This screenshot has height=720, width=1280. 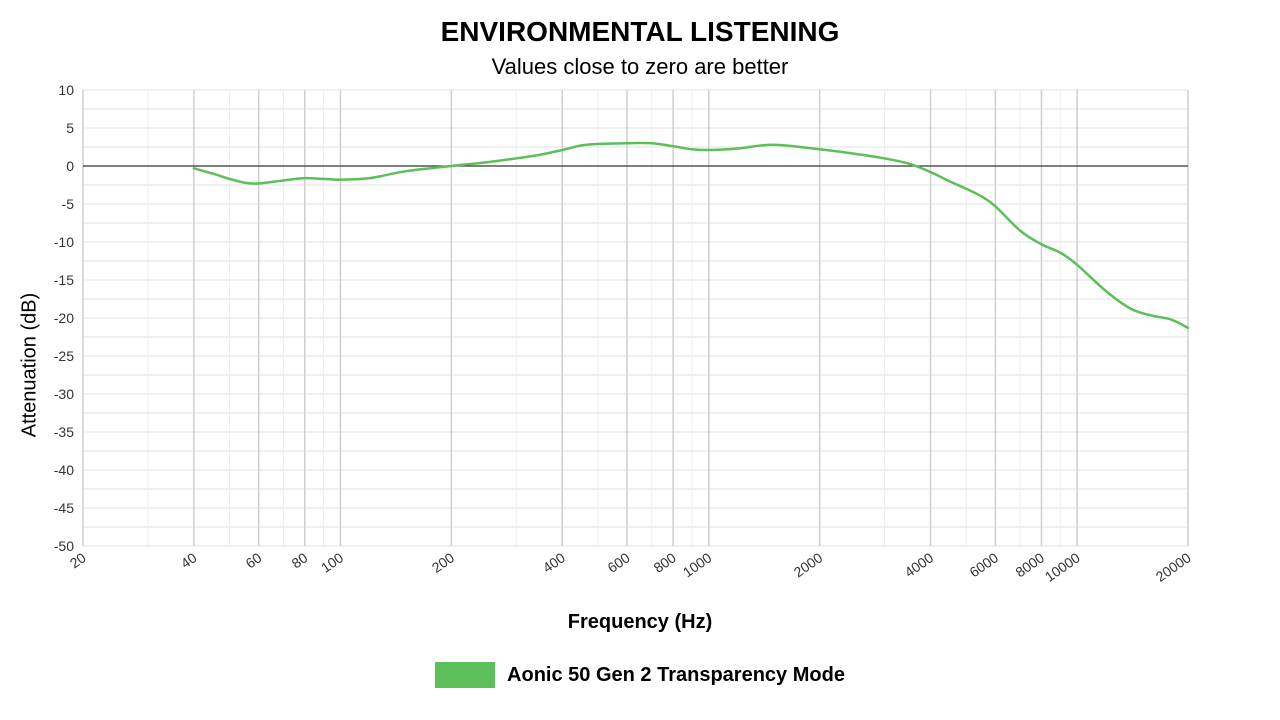 What do you see at coordinates (64, 508) in the screenshot?
I see `y-tick-label: -45` at bounding box center [64, 508].